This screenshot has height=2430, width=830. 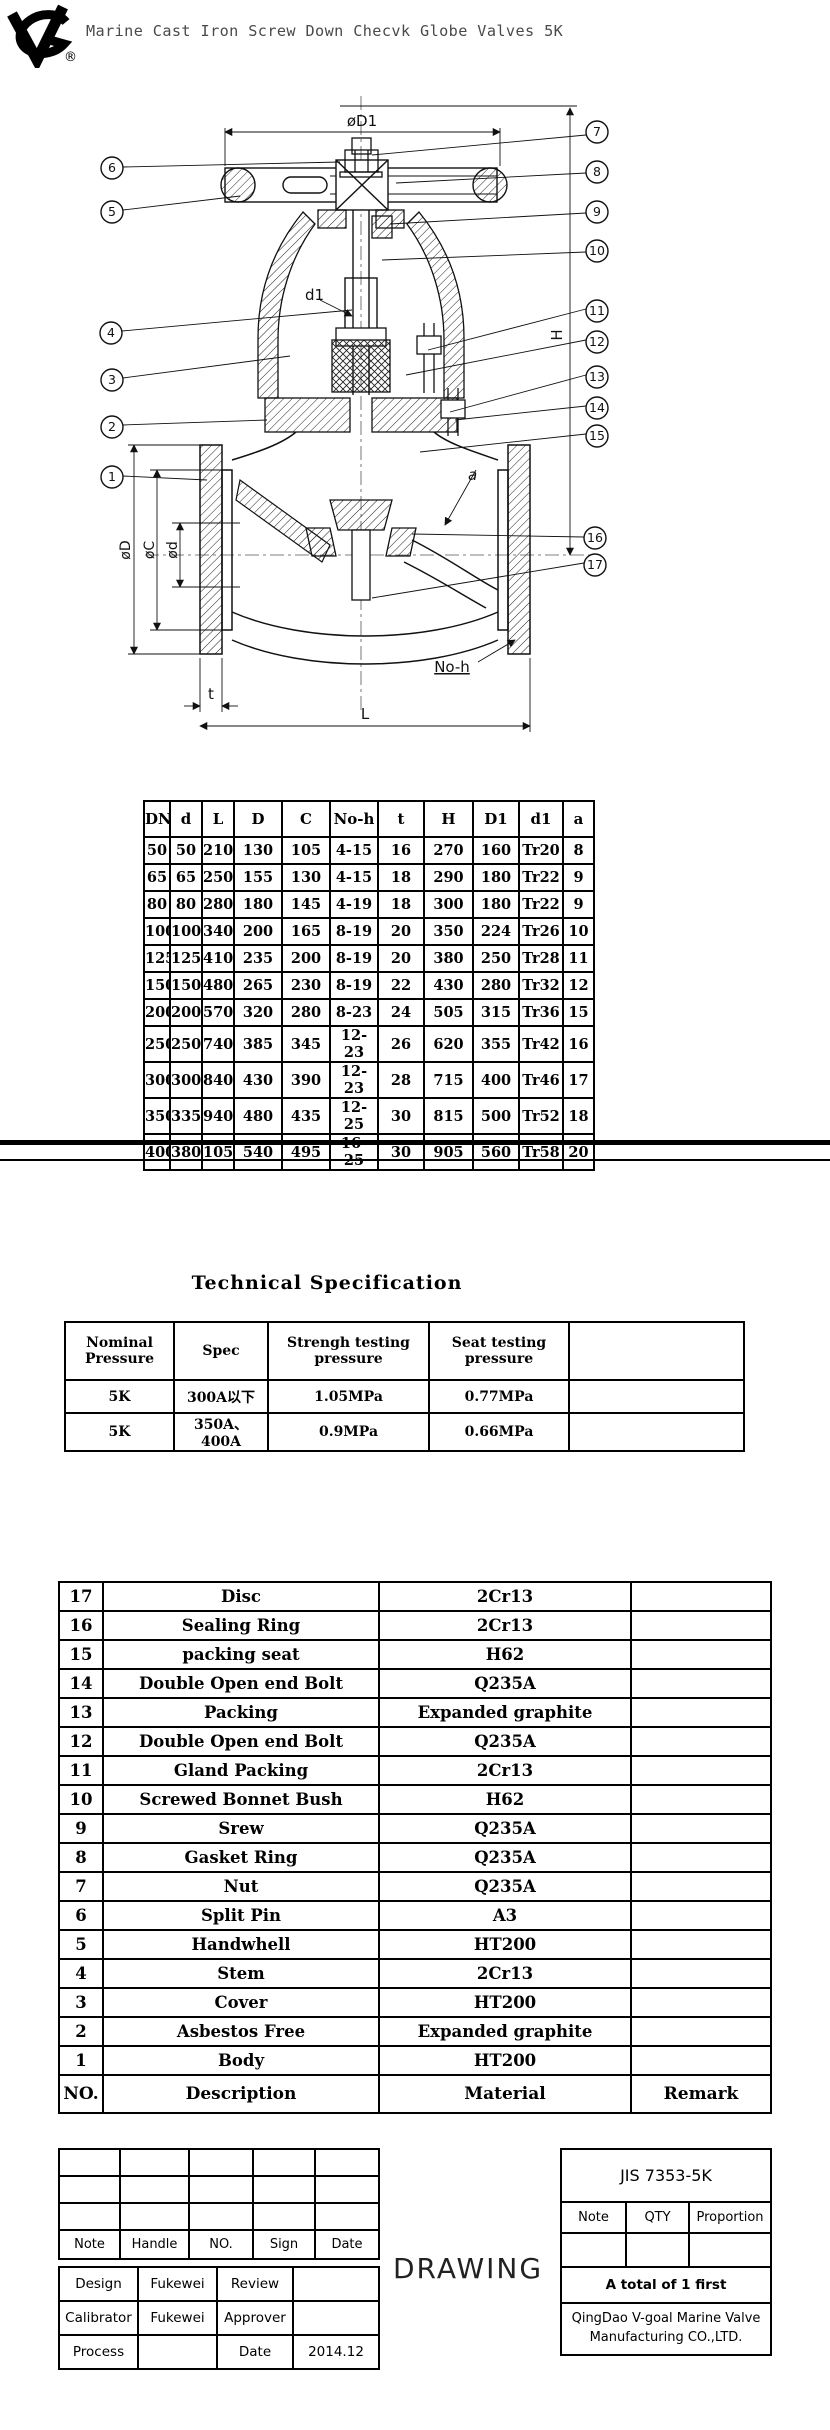 I want to click on approval-label-date: Date, so click(x=347, y=2244).